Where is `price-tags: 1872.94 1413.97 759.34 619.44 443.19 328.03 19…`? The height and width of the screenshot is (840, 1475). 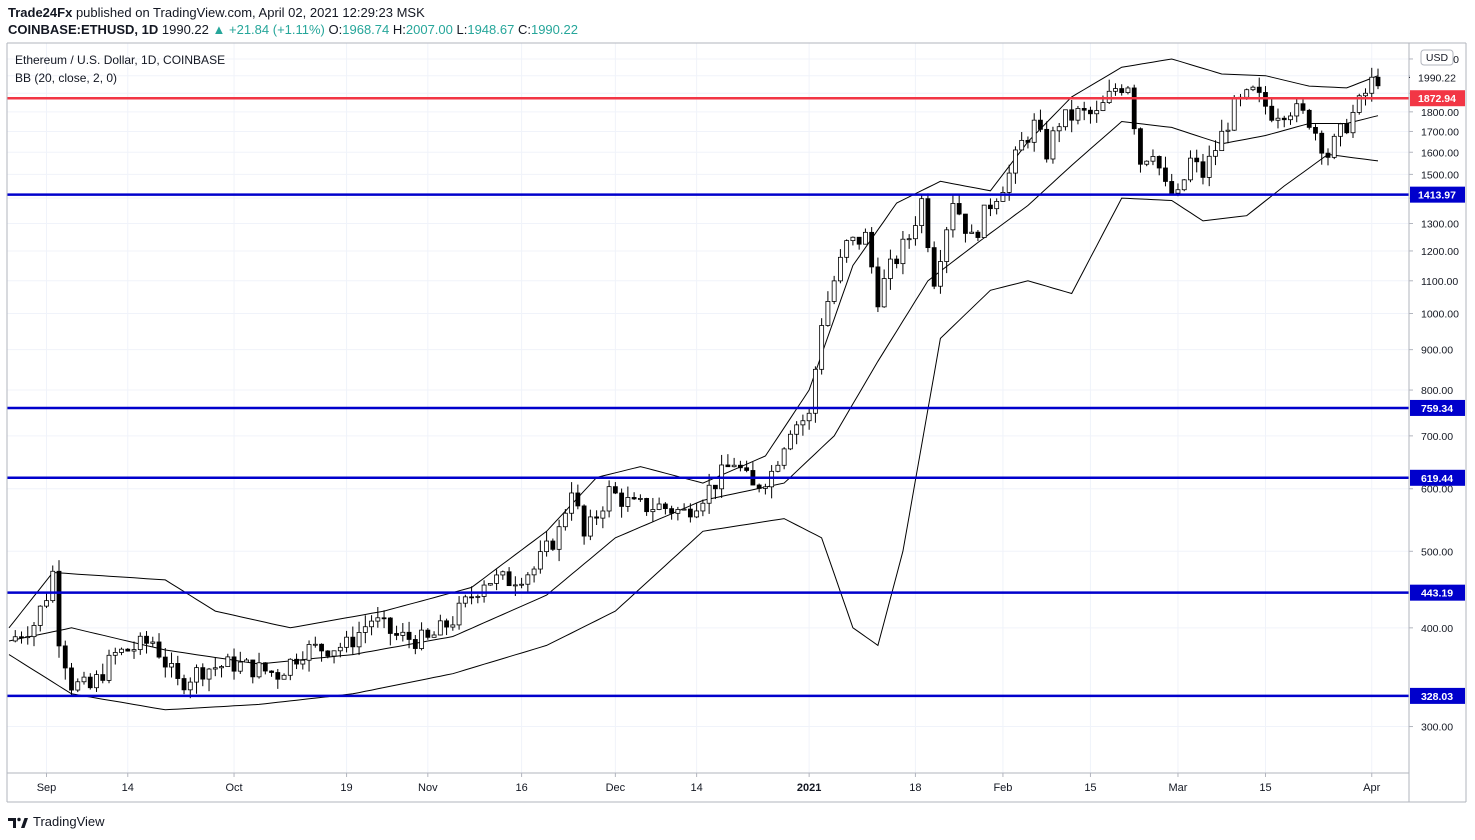
price-tags: 1872.94 1413.97 759.34 619.44 443.19 328.03 19… is located at coordinates (1437, 386).